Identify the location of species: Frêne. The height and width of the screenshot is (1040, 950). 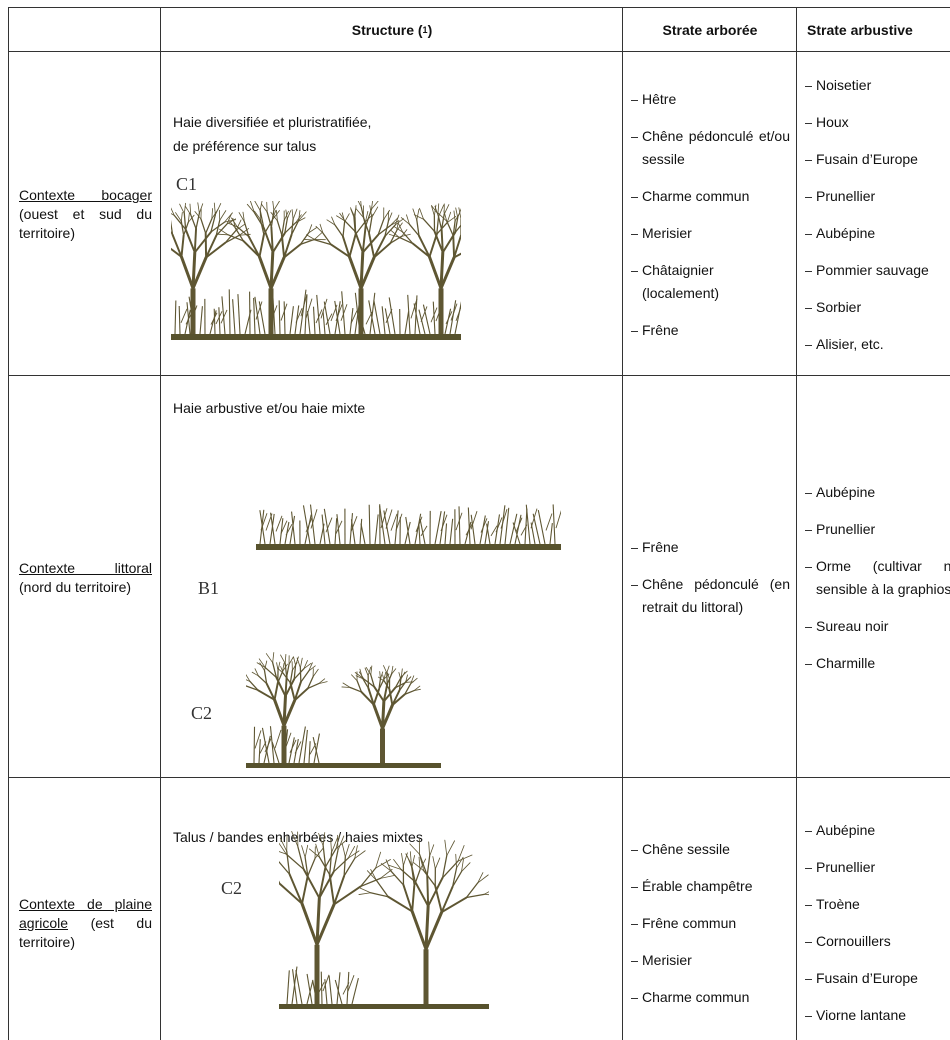
(660, 547).